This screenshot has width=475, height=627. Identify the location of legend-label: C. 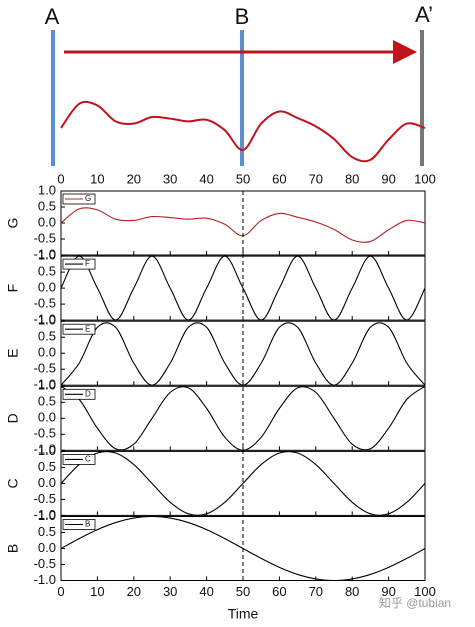
(88, 459).